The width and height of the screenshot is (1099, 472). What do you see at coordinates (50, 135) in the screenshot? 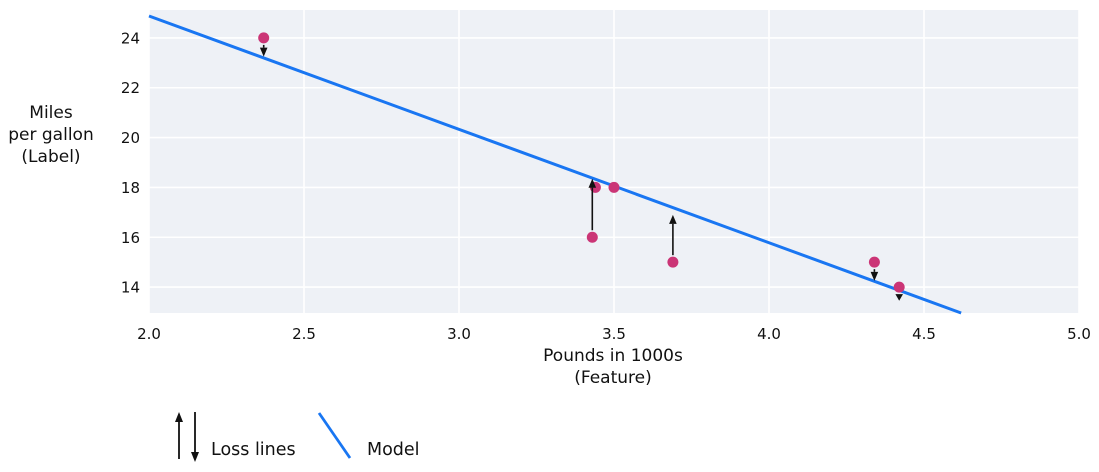
I see `y-axis-label-line: per gallon` at bounding box center [50, 135].